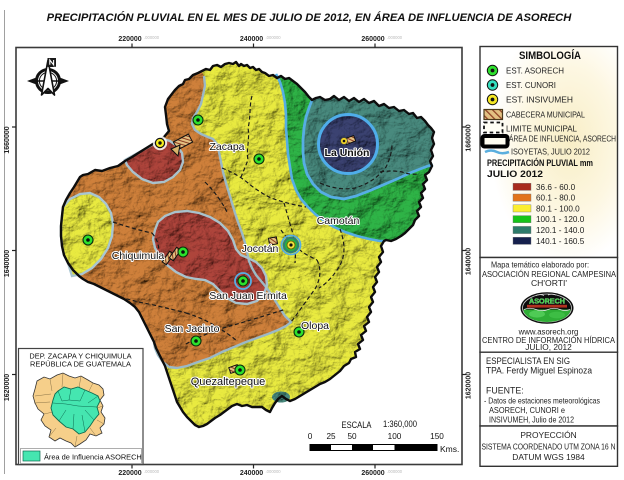 The height and width of the screenshot is (480, 624). I want to click on svg-text: Quezaltepeque, so click(228, 382).